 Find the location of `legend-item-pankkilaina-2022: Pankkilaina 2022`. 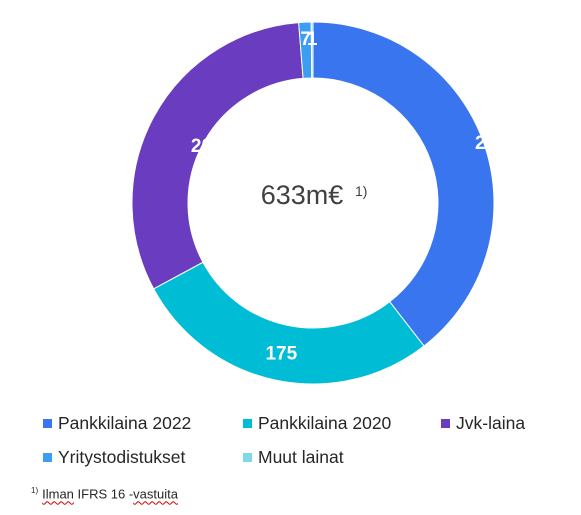

legend-item-pankkilaina-2022: Pankkilaina 2022 is located at coordinates (143, 423).